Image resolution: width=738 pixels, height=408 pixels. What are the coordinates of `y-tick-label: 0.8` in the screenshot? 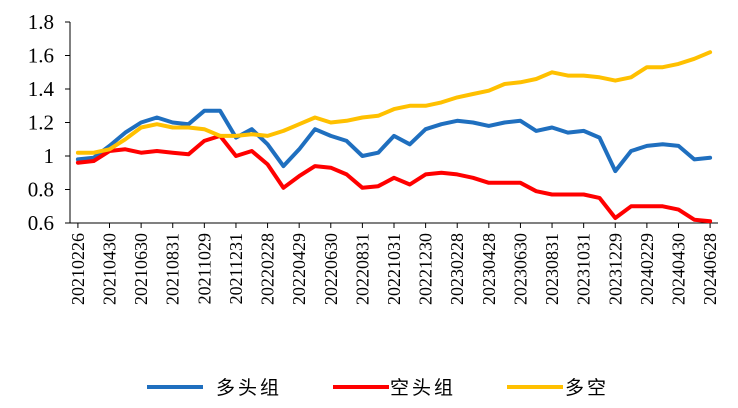 It's located at (41, 190).